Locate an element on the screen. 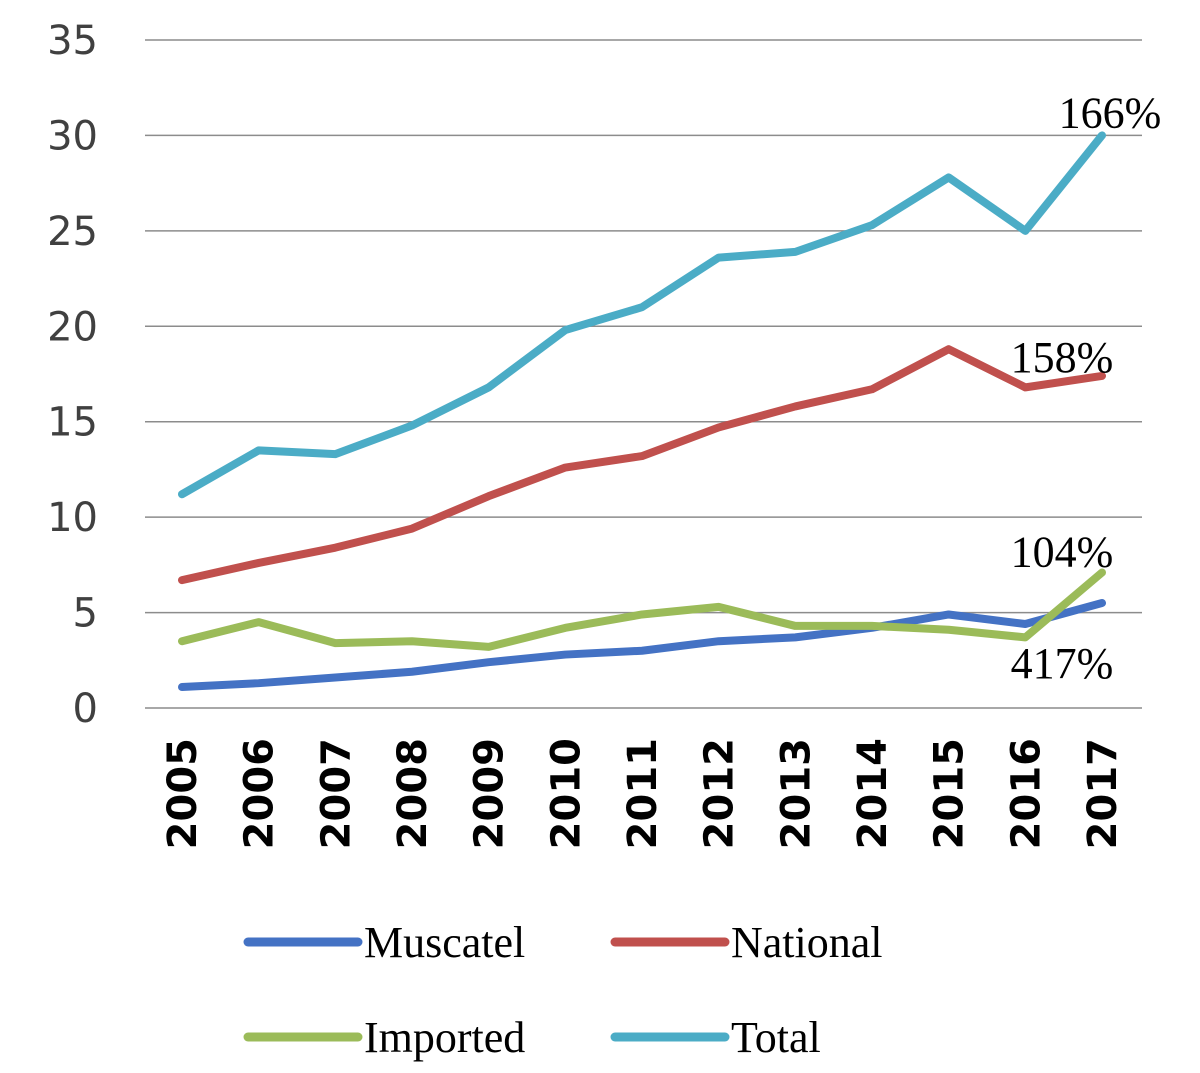 This screenshot has height=1073, width=1200. x-tick-label: 2006 is located at coordinates (260, 793).